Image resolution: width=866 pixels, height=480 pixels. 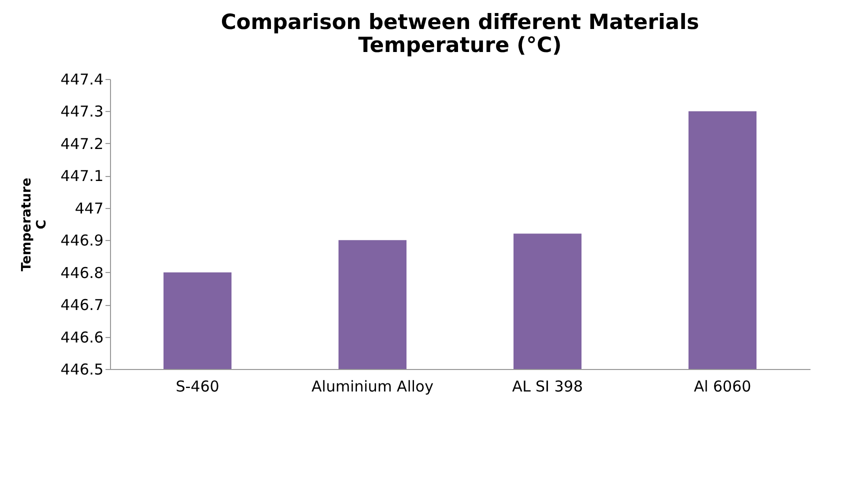 I want to click on y-tick-label: 446.6, so click(x=82, y=337).